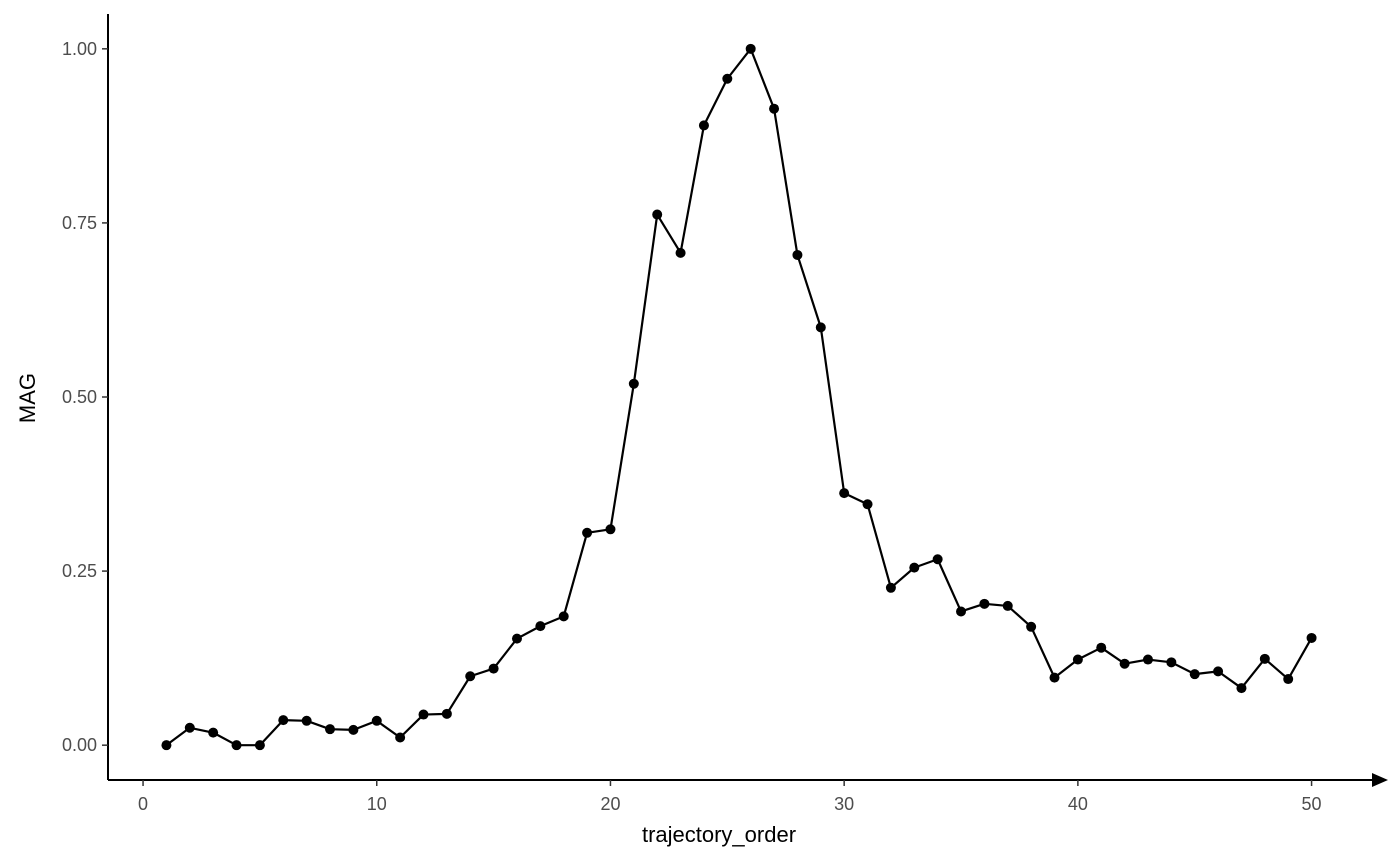  I want to click on x-tick-label: 20, so click(610, 804).